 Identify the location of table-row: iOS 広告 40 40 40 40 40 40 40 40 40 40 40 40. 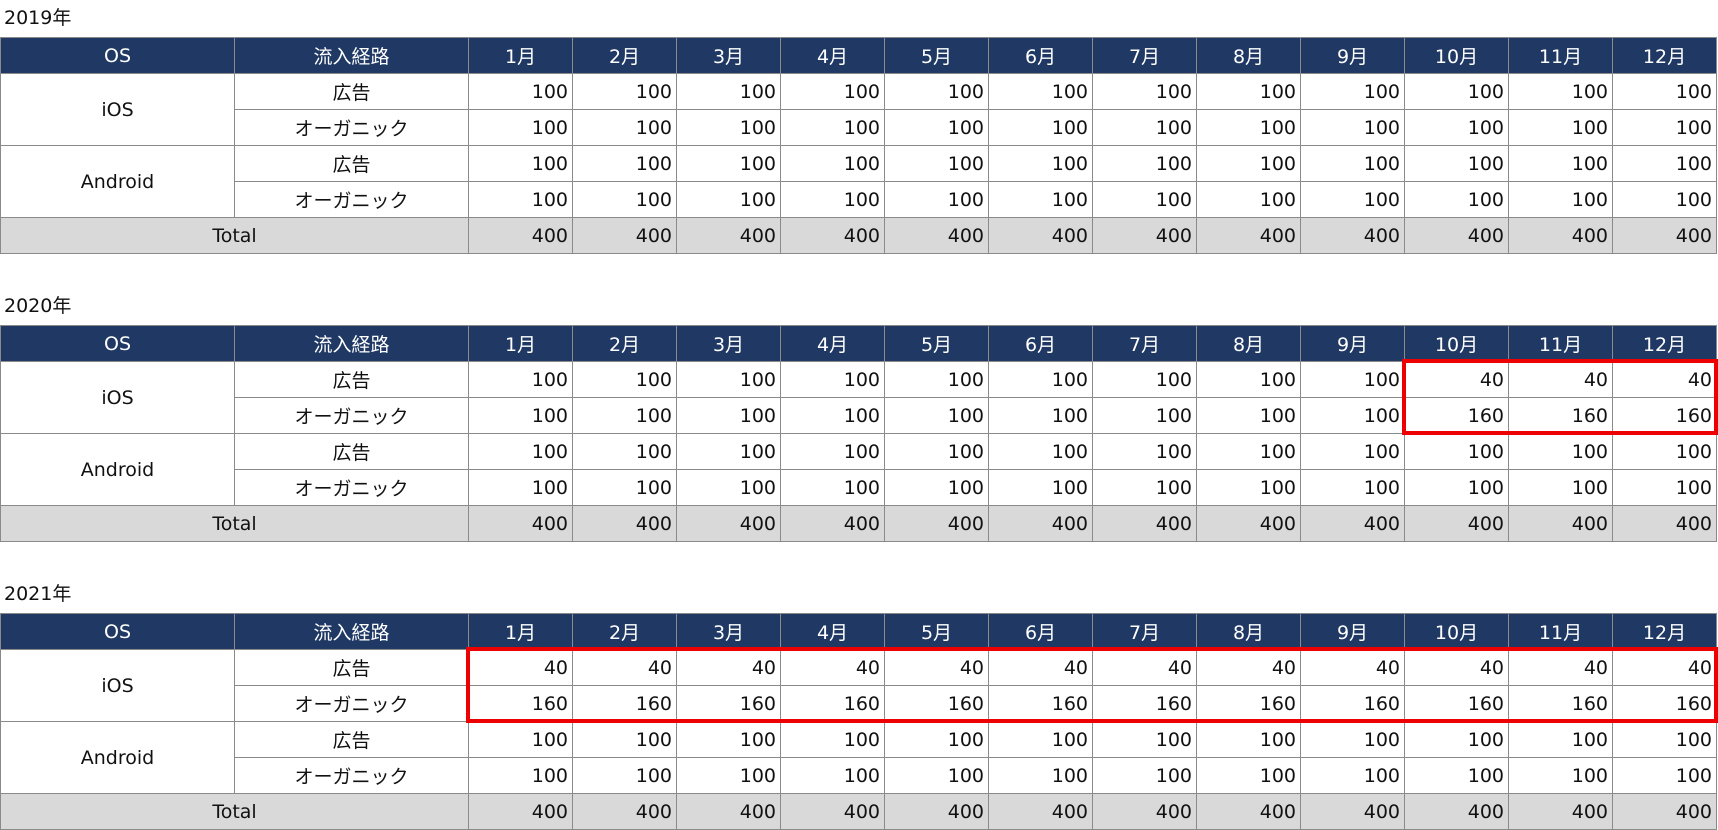
(858, 685).